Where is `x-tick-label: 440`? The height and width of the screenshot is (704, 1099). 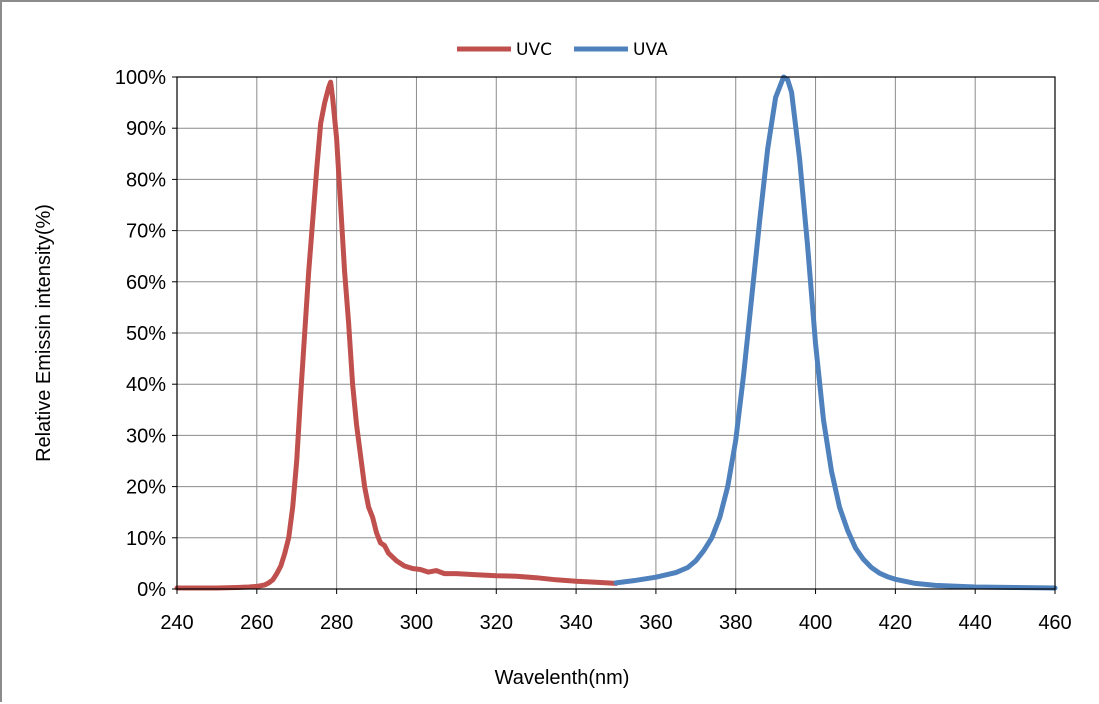
x-tick-label: 440 is located at coordinates (974, 623).